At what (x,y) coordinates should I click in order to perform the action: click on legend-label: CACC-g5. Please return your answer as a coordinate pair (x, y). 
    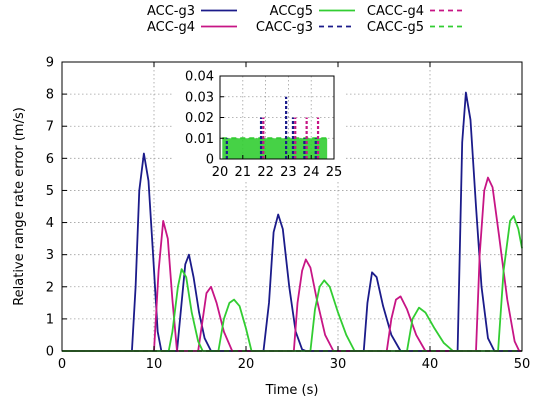
    Looking at the image, I should click on (395, 27).